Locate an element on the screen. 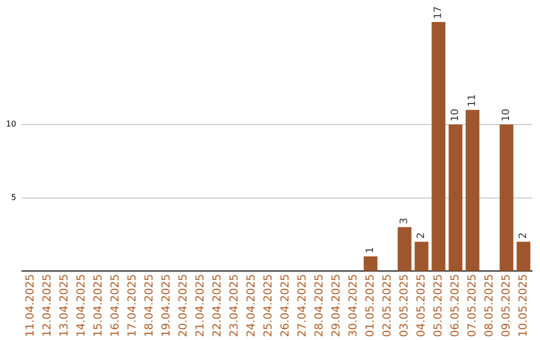  x-tick-label: 28.04.2025 is located at coordinates (319, 306).